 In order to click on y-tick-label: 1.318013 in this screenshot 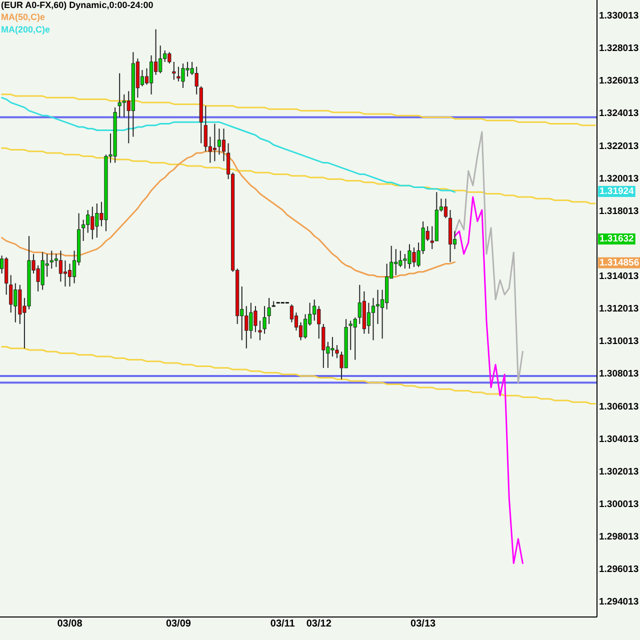, I will do `click(619, 211)`.